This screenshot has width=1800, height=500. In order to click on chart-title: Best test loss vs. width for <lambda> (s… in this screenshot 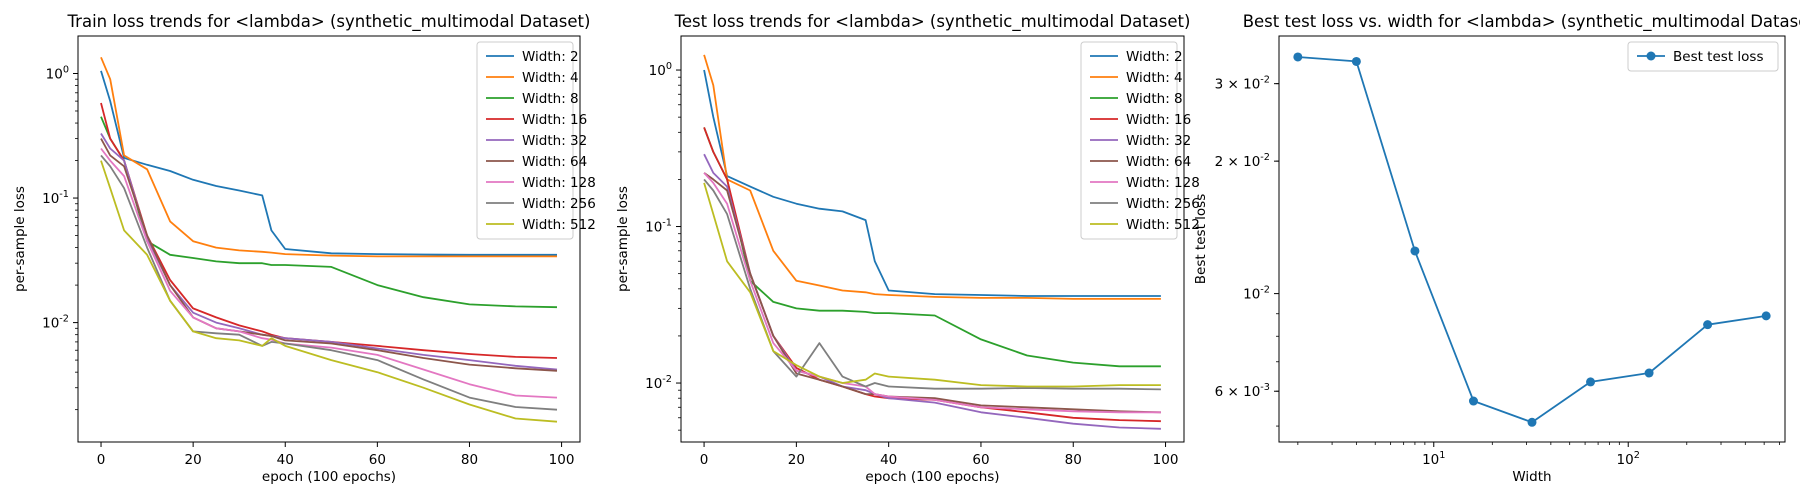, I will do `click(1521, 22)`.